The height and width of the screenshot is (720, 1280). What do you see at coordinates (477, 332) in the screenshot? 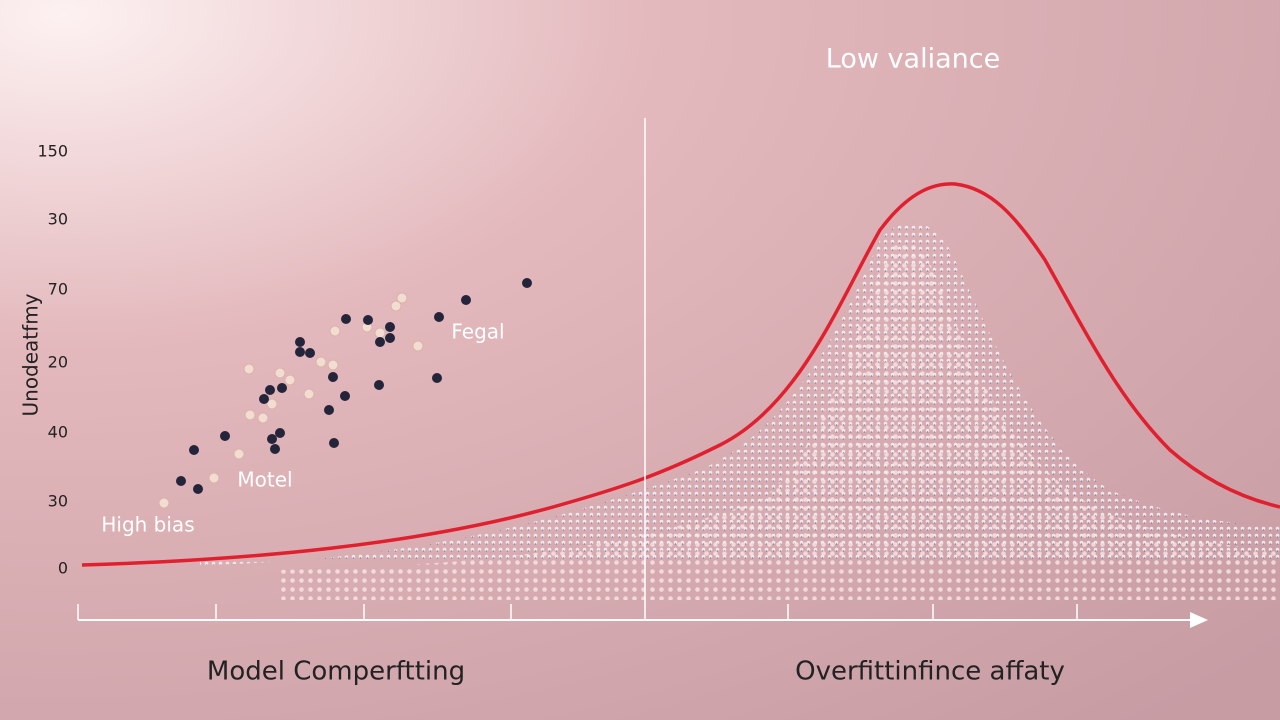
I see `annotation: Fegal` at bounding box center [477, 332].